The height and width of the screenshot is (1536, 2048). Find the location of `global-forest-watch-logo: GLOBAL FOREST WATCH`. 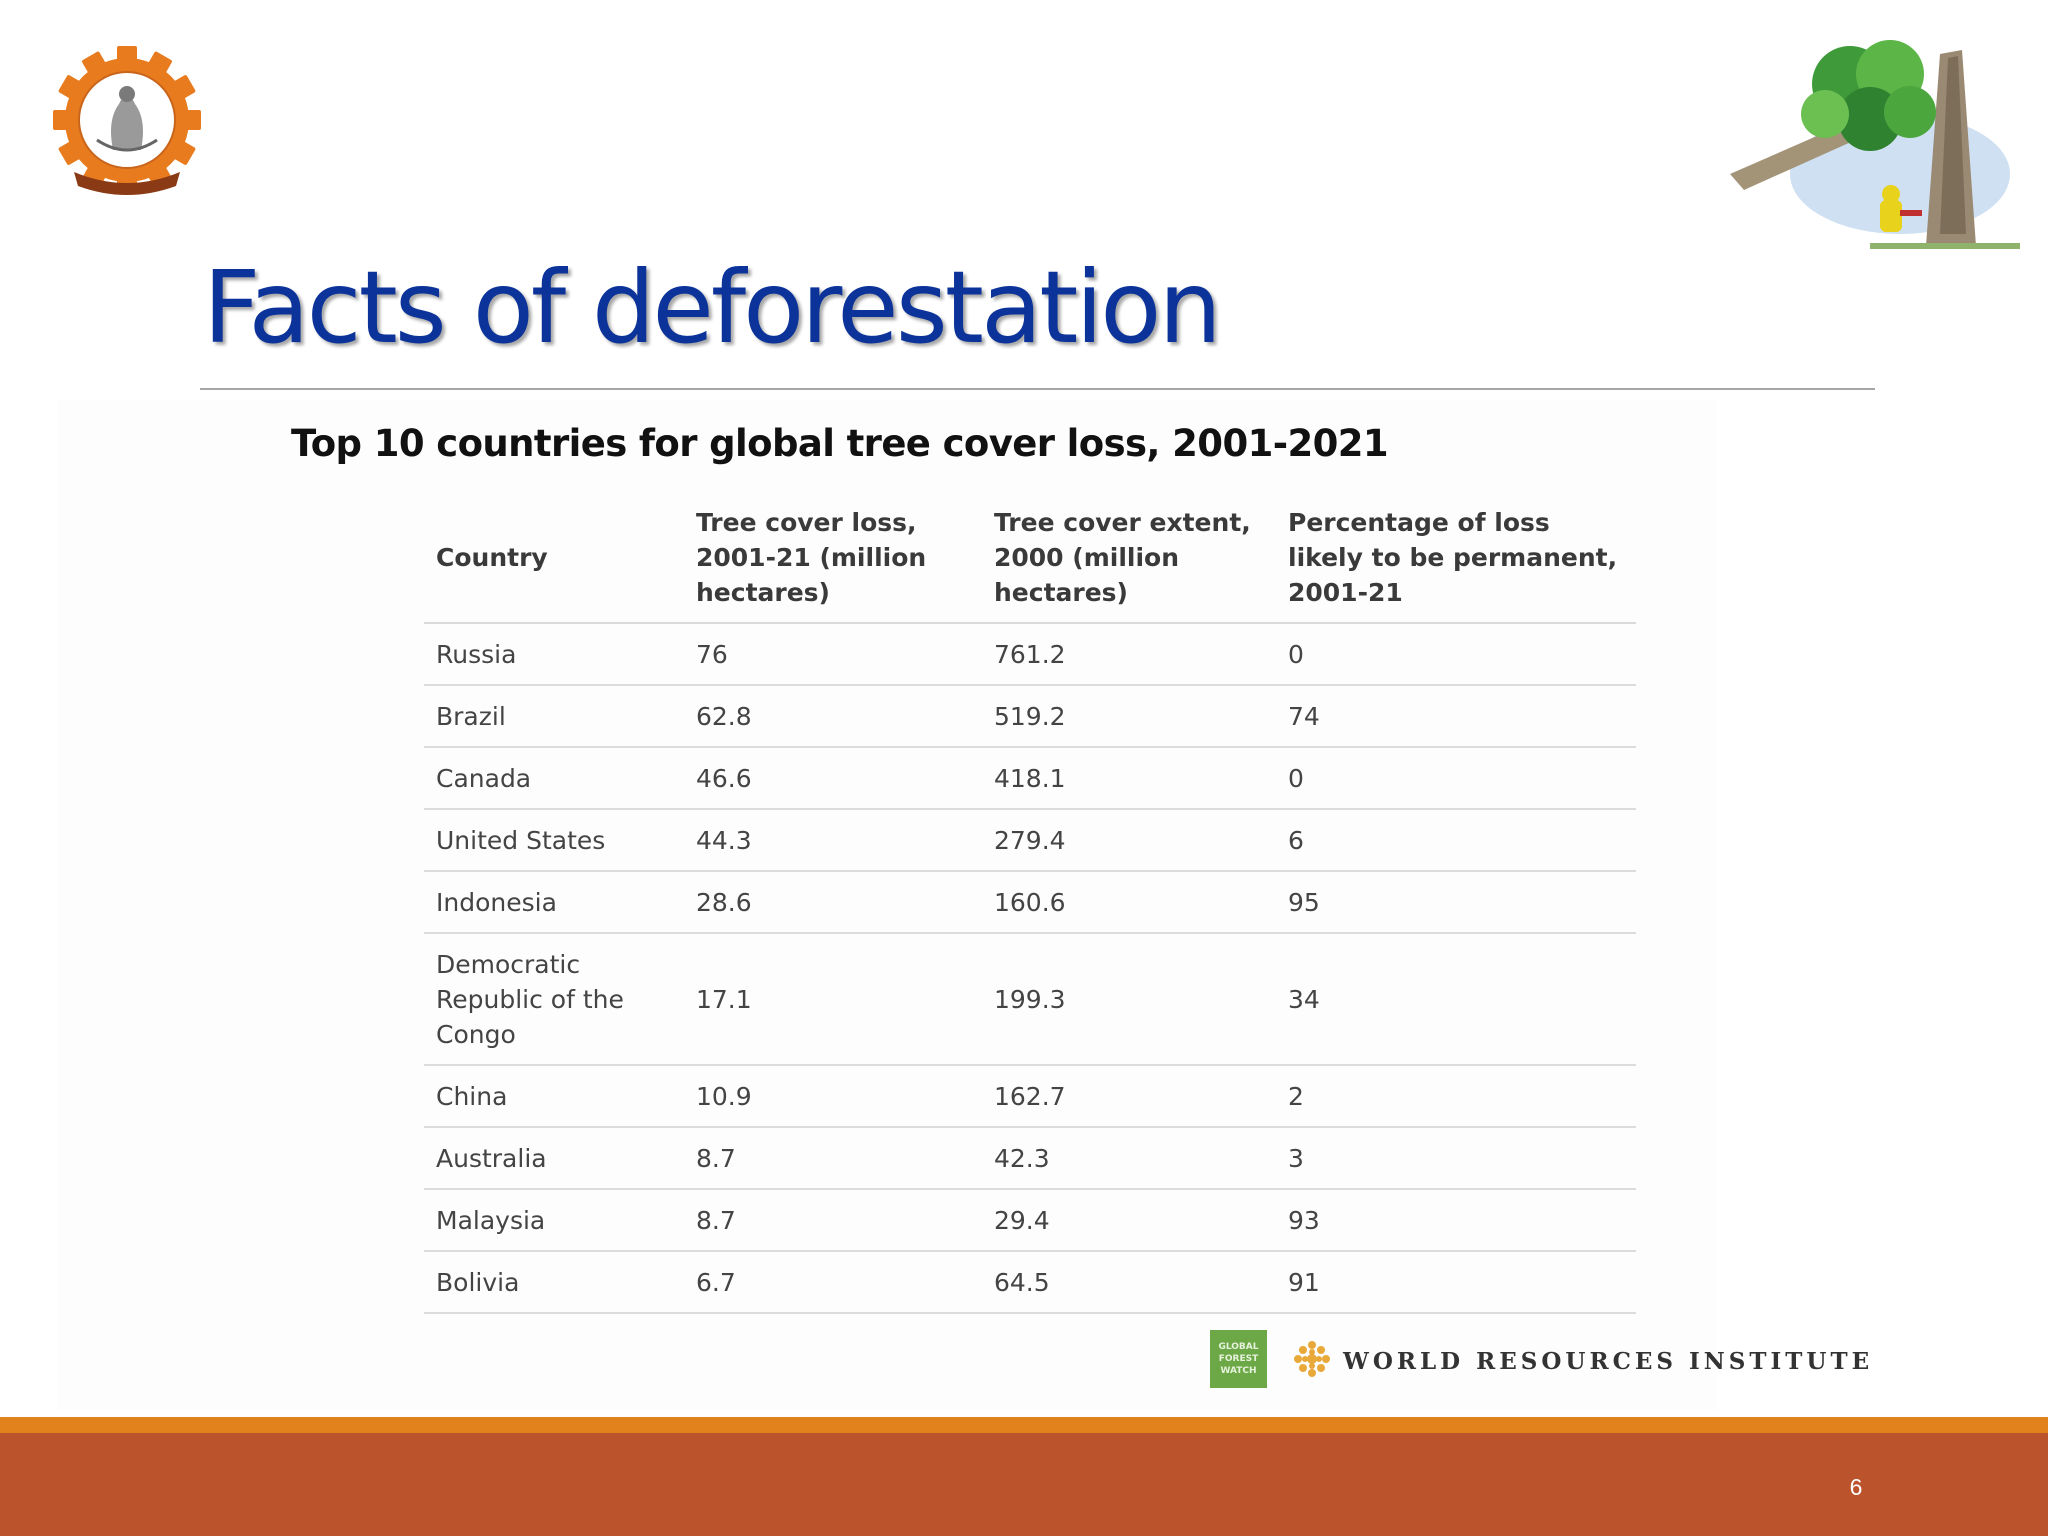

global-forest-watch-logo: GLOBAL FOREST WATCH is located at coordinates (1238, 1359).